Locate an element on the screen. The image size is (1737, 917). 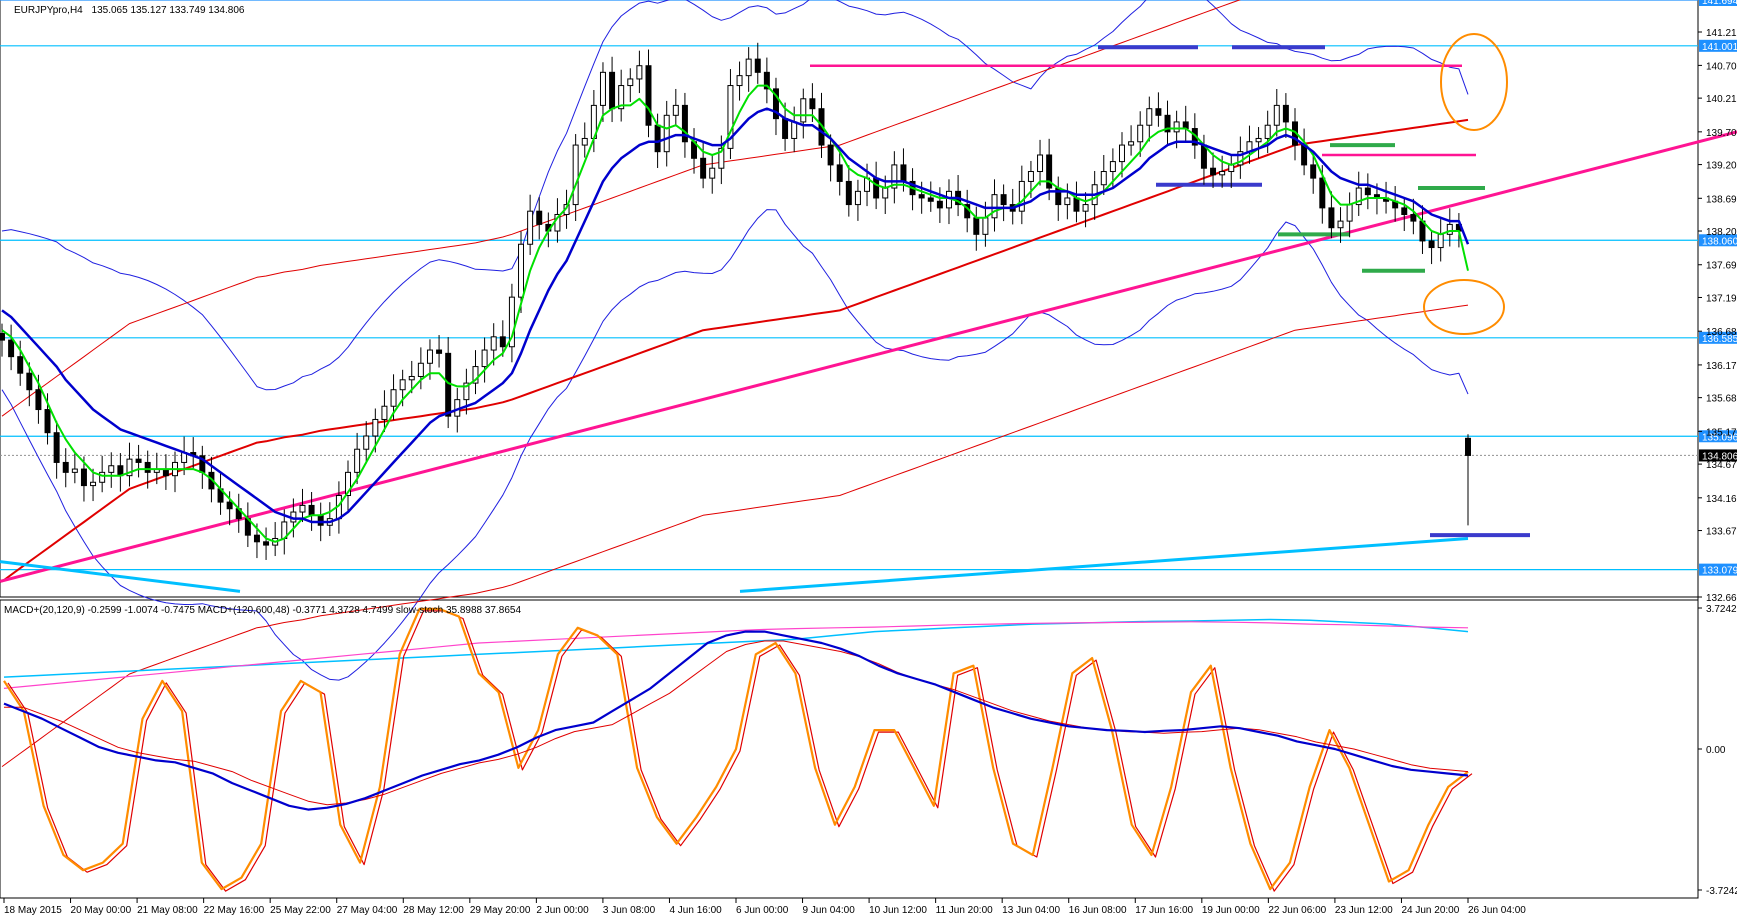
time-tick-label: 22 Jun 06:00 is located at coordinates (1297, 910).